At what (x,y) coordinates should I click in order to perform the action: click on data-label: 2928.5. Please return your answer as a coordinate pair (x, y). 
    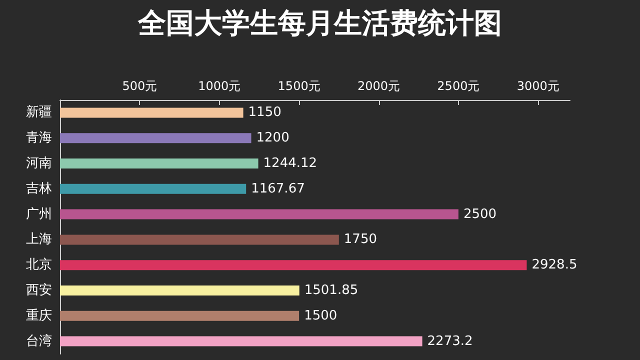
    Looking at the image, I should click on (555, 265).